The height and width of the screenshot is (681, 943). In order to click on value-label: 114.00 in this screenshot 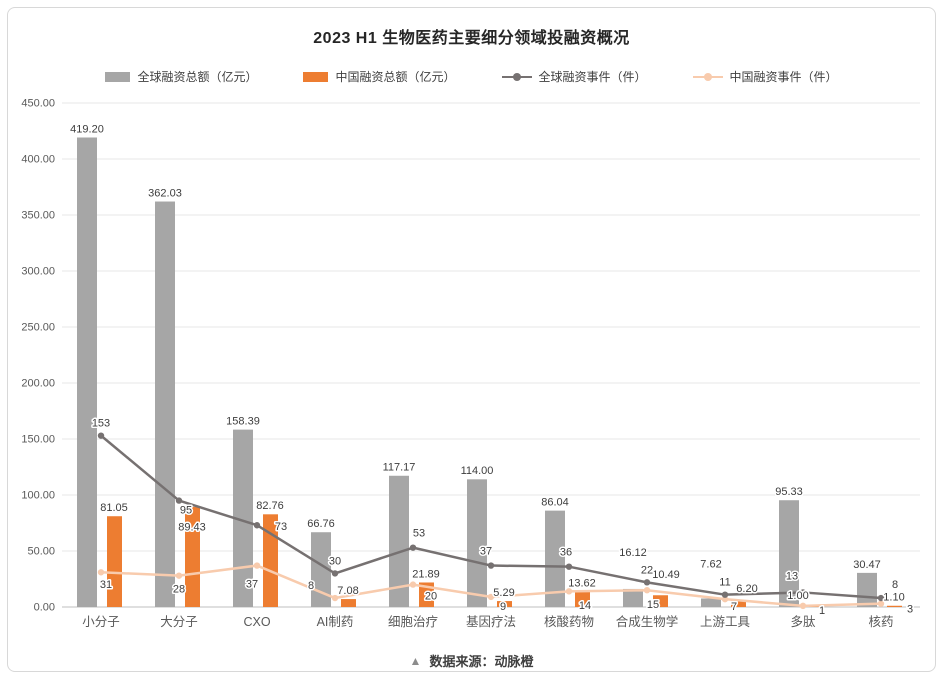, I will do `click(476, 471)`.